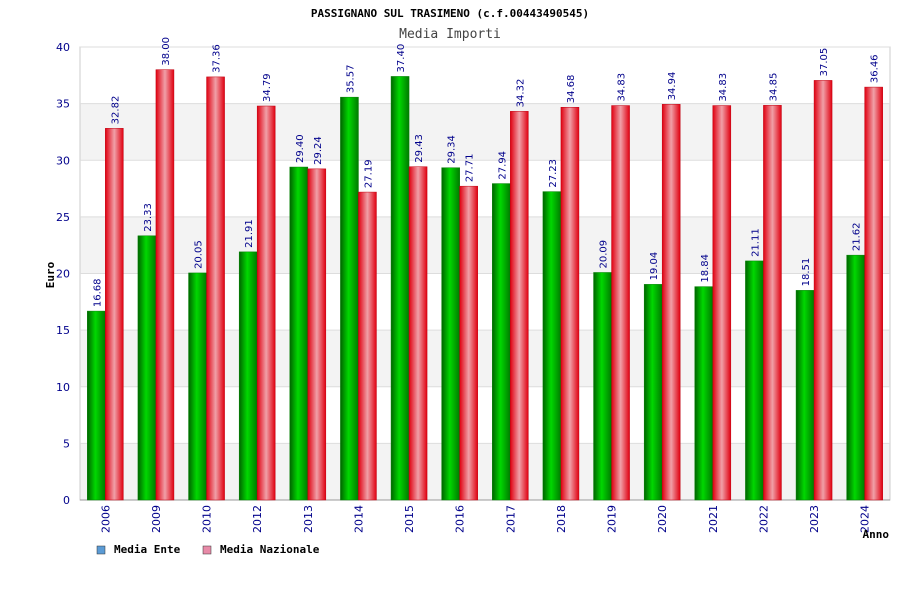 Image resolution: width=900 pixels, height=600 pixels. What do you see at coordinates (401, 58) in the screenshot?
I see `data-label: 37.40` at bounding box center [401, 58].